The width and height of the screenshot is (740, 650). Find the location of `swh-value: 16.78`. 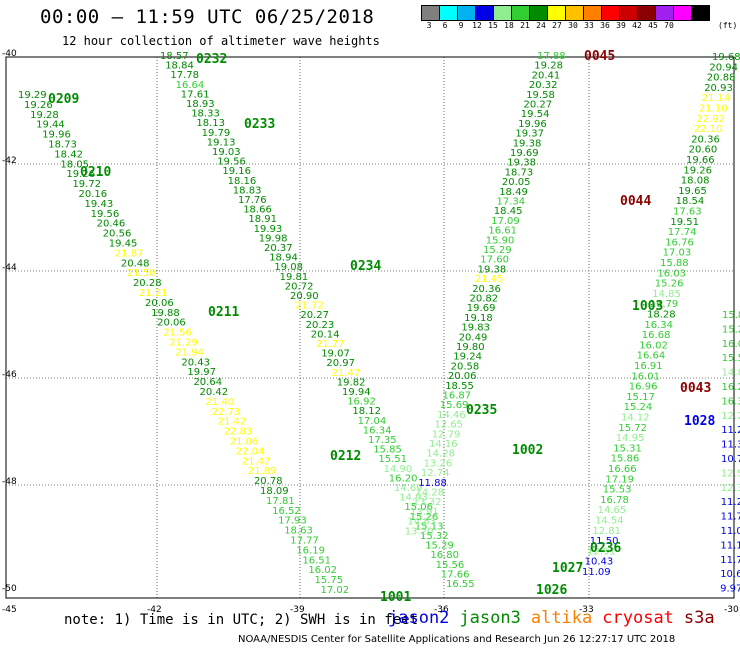

swh-value: 16.78 is located at coordinates (614, 500).